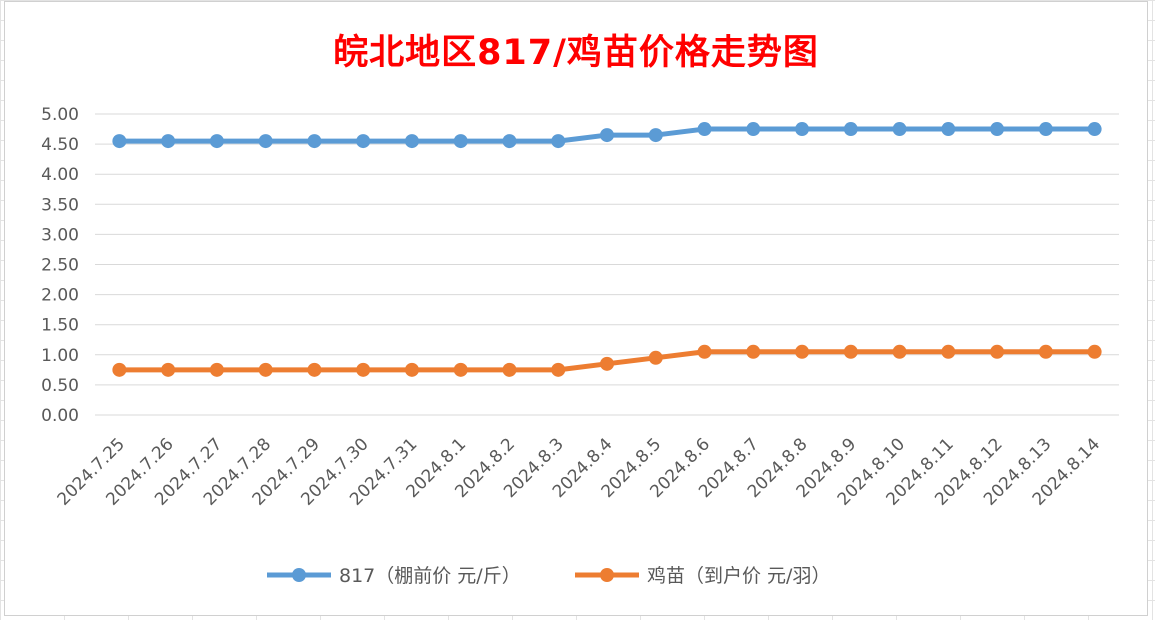  Describe the element at coordinates (60, 416) in the screenshot. I see `y-tick-label: 0.00` at that location.